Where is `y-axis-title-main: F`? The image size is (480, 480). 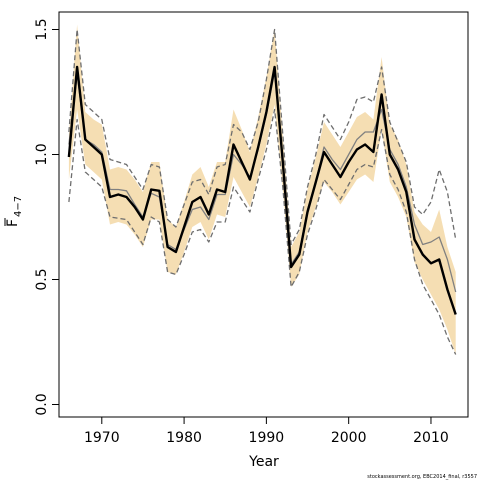 y-axis-title-main: F is located at coordinates (13, 223).